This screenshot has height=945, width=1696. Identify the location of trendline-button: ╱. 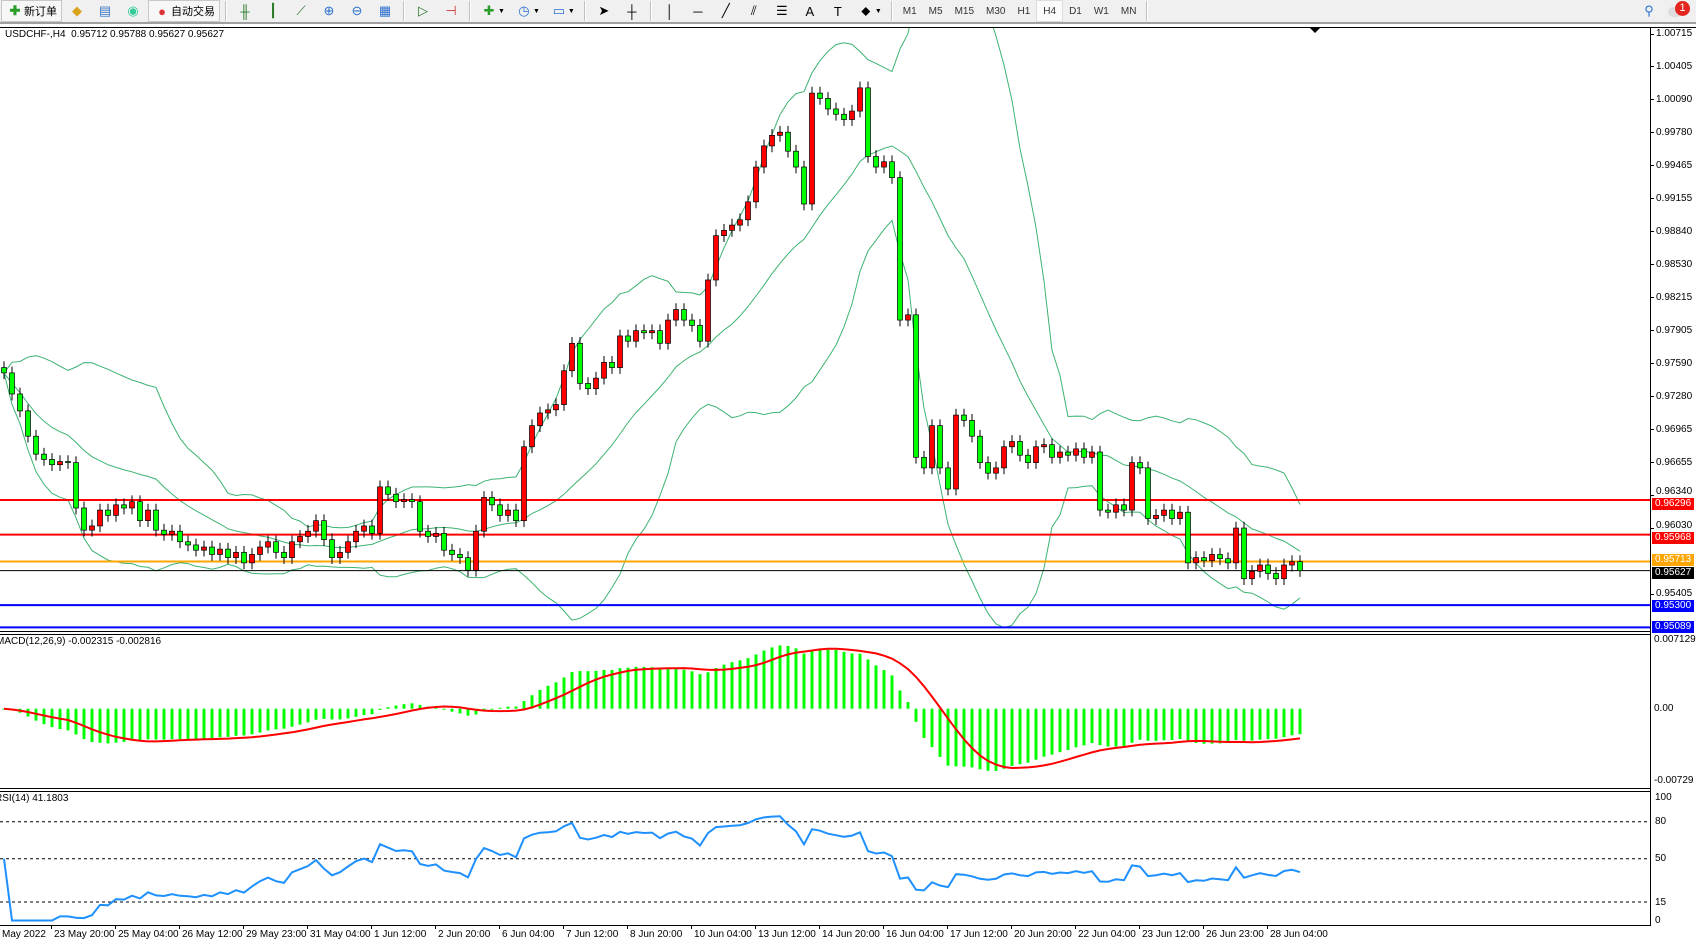
(726, 11).